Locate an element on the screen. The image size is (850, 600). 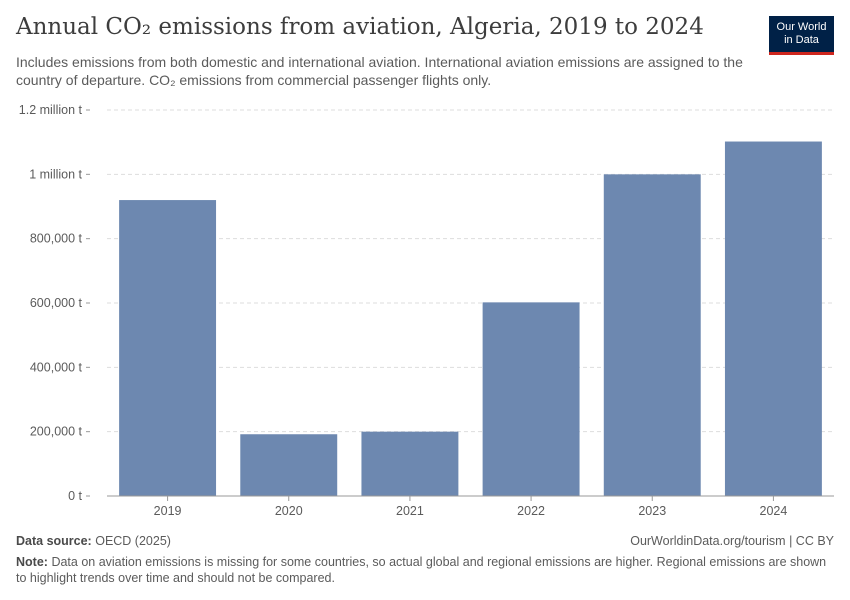
owid-logo: Our World in Data is located at coordinates (801, 35).